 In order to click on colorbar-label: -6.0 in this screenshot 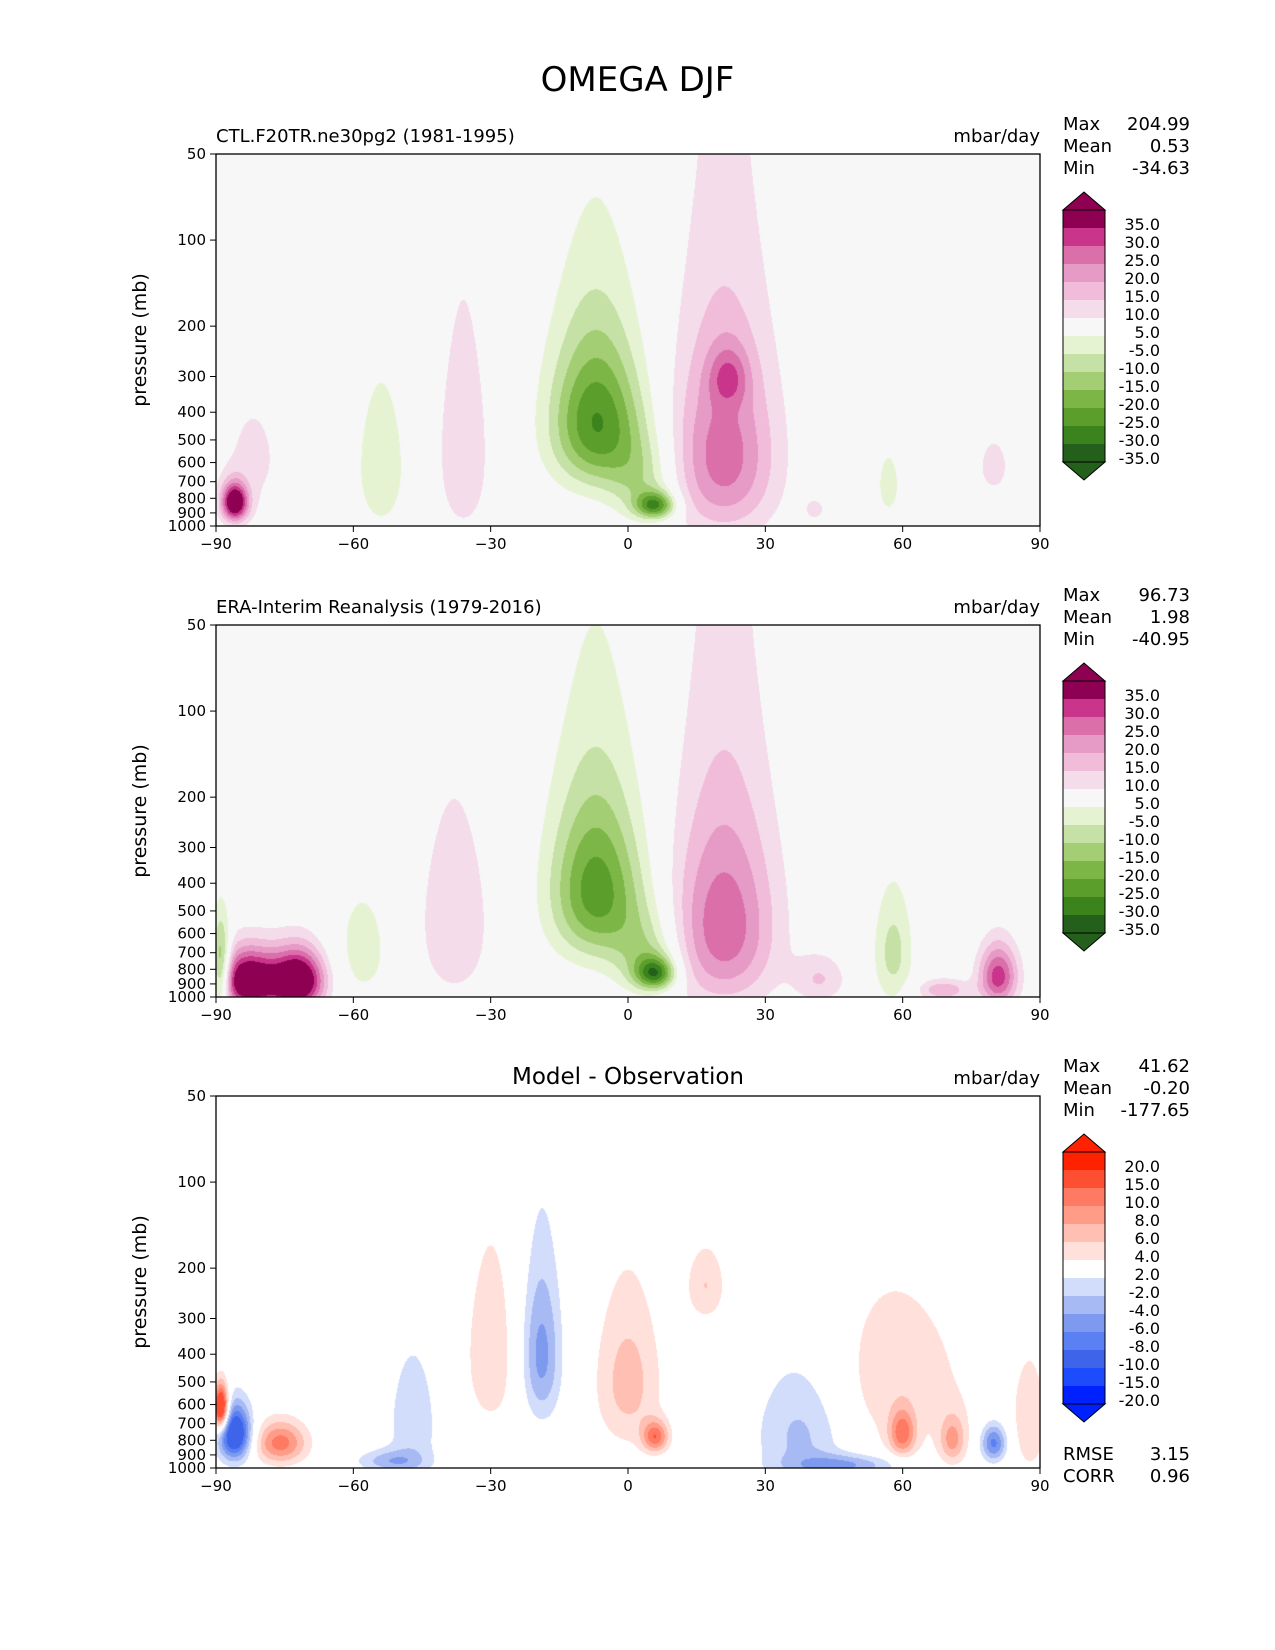, I will do `click(1144, 1328)`.